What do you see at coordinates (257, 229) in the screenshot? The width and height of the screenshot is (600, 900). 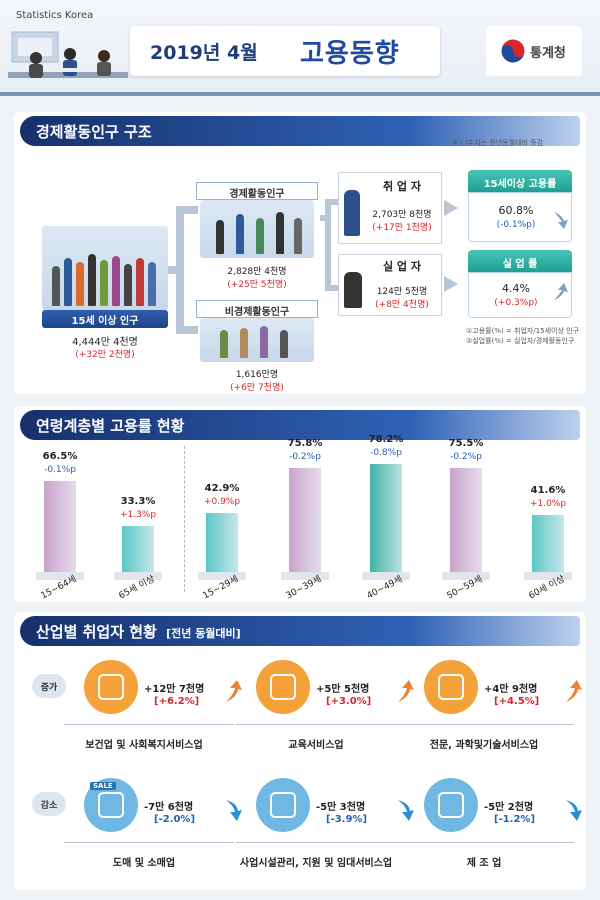 I see `active-illustration` at bounding box center [257, 229].